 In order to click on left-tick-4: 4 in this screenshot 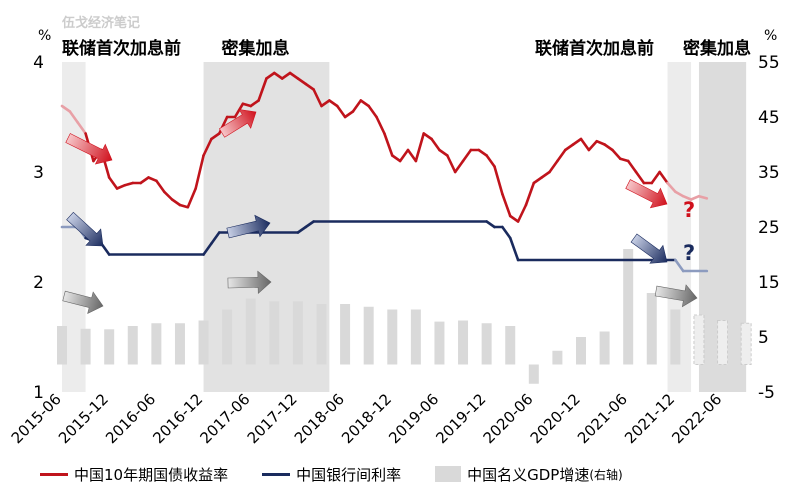, I will do `click(38, 63)`.